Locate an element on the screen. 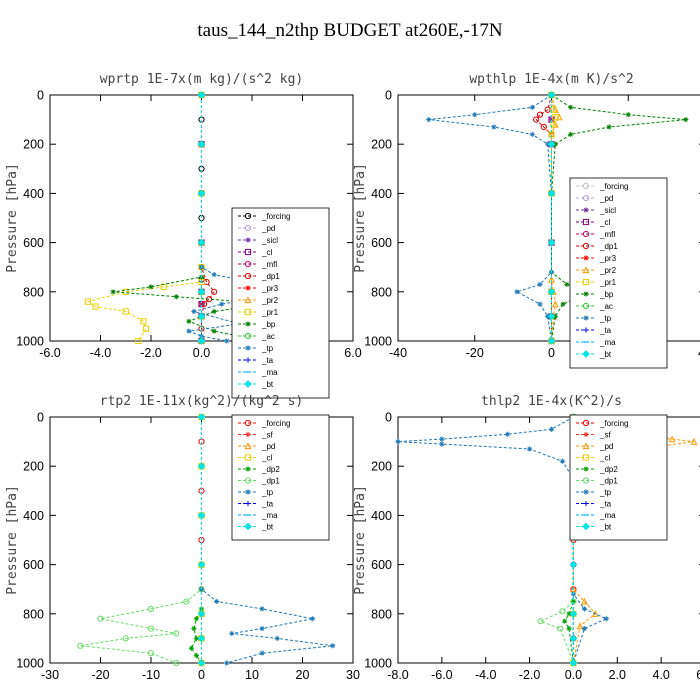 This screenshot has width=700, height=700. legend-box is located at coordinates (280, 477).